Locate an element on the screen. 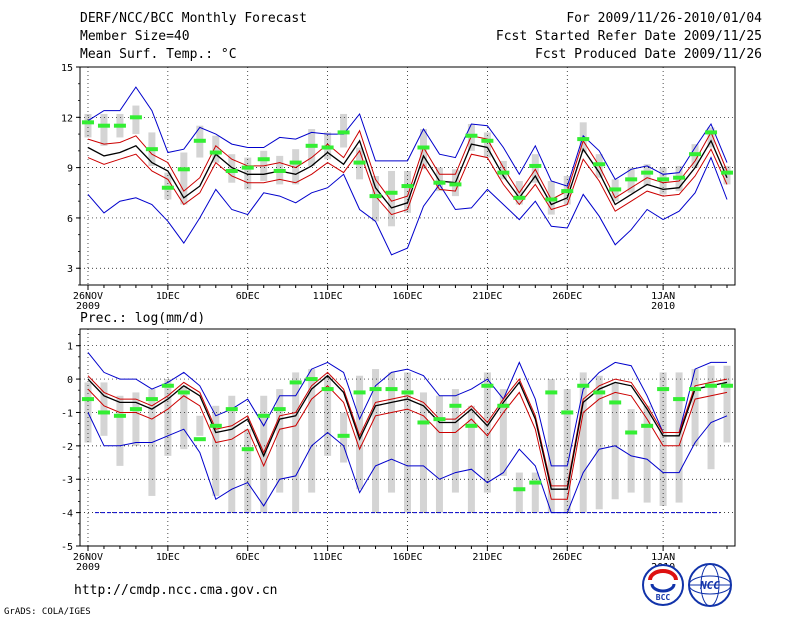 This screenshot has height=618, width=800. svg-text: BCC is located at coordinates (663, 597).